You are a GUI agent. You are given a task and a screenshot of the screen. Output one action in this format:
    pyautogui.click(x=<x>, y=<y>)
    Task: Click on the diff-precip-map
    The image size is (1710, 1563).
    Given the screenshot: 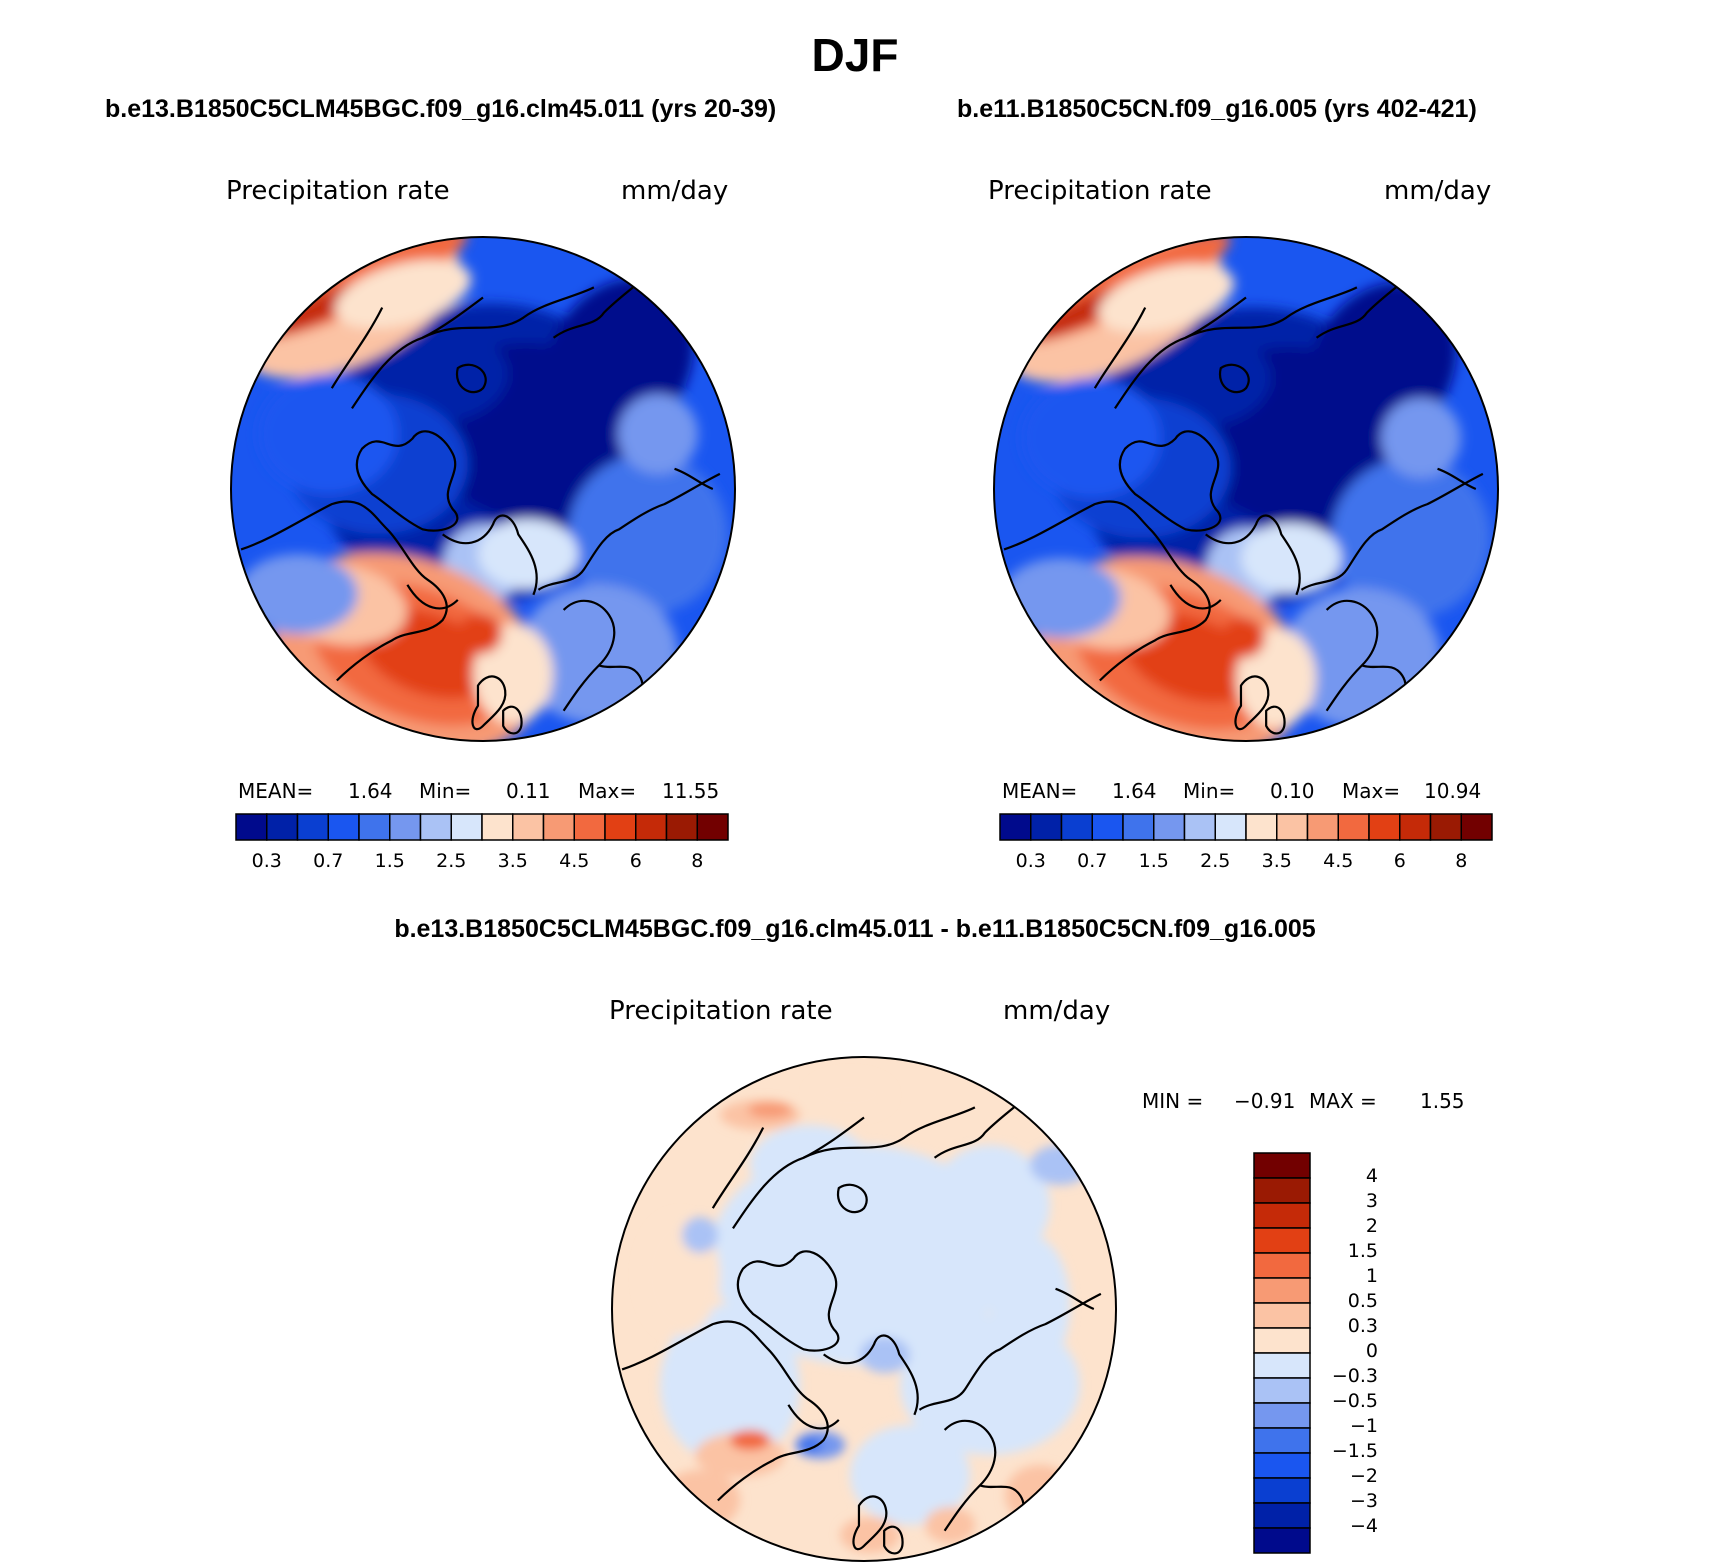 What is the action you would take?
    pyautogui.click(x=864, y=1309)
    